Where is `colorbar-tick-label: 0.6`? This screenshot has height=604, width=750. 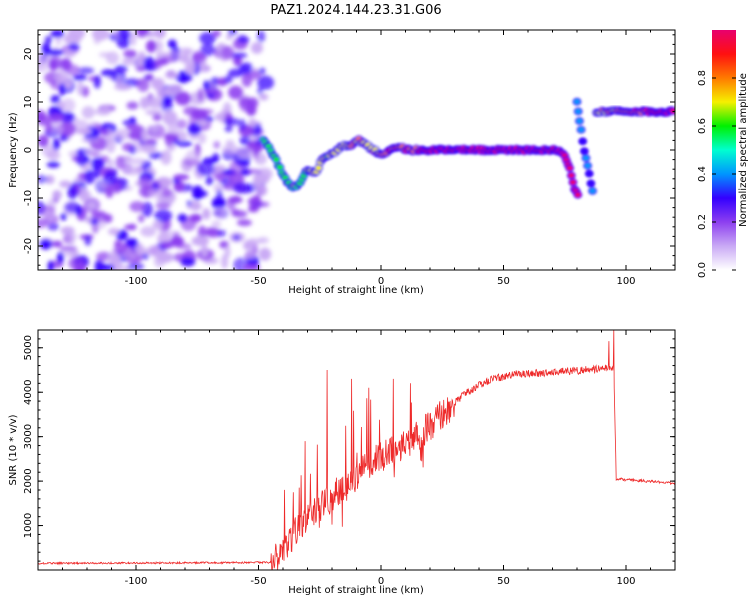 colorbar-tick-label: 0.6 is located at coordinates (702, 126).